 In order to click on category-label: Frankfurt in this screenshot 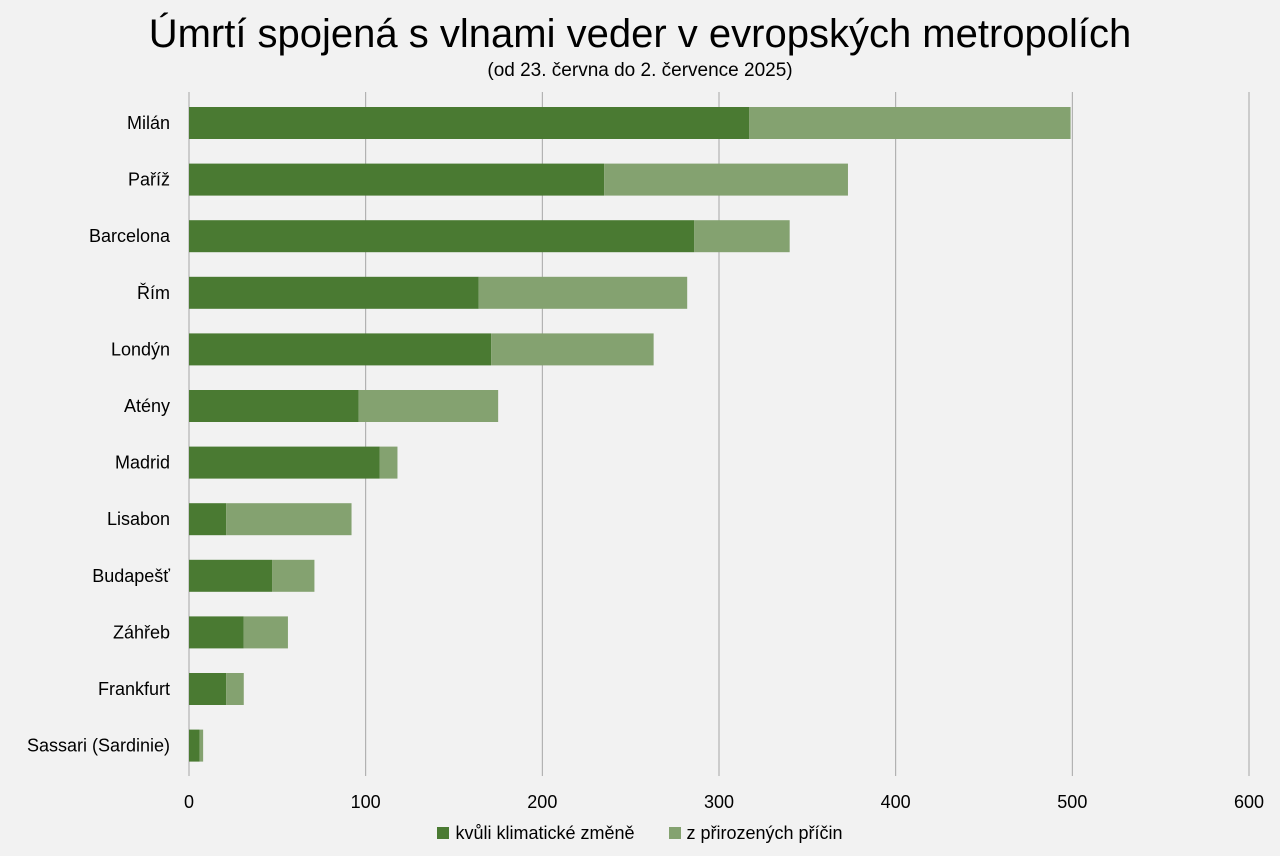, I will do `click(134, 689)`.